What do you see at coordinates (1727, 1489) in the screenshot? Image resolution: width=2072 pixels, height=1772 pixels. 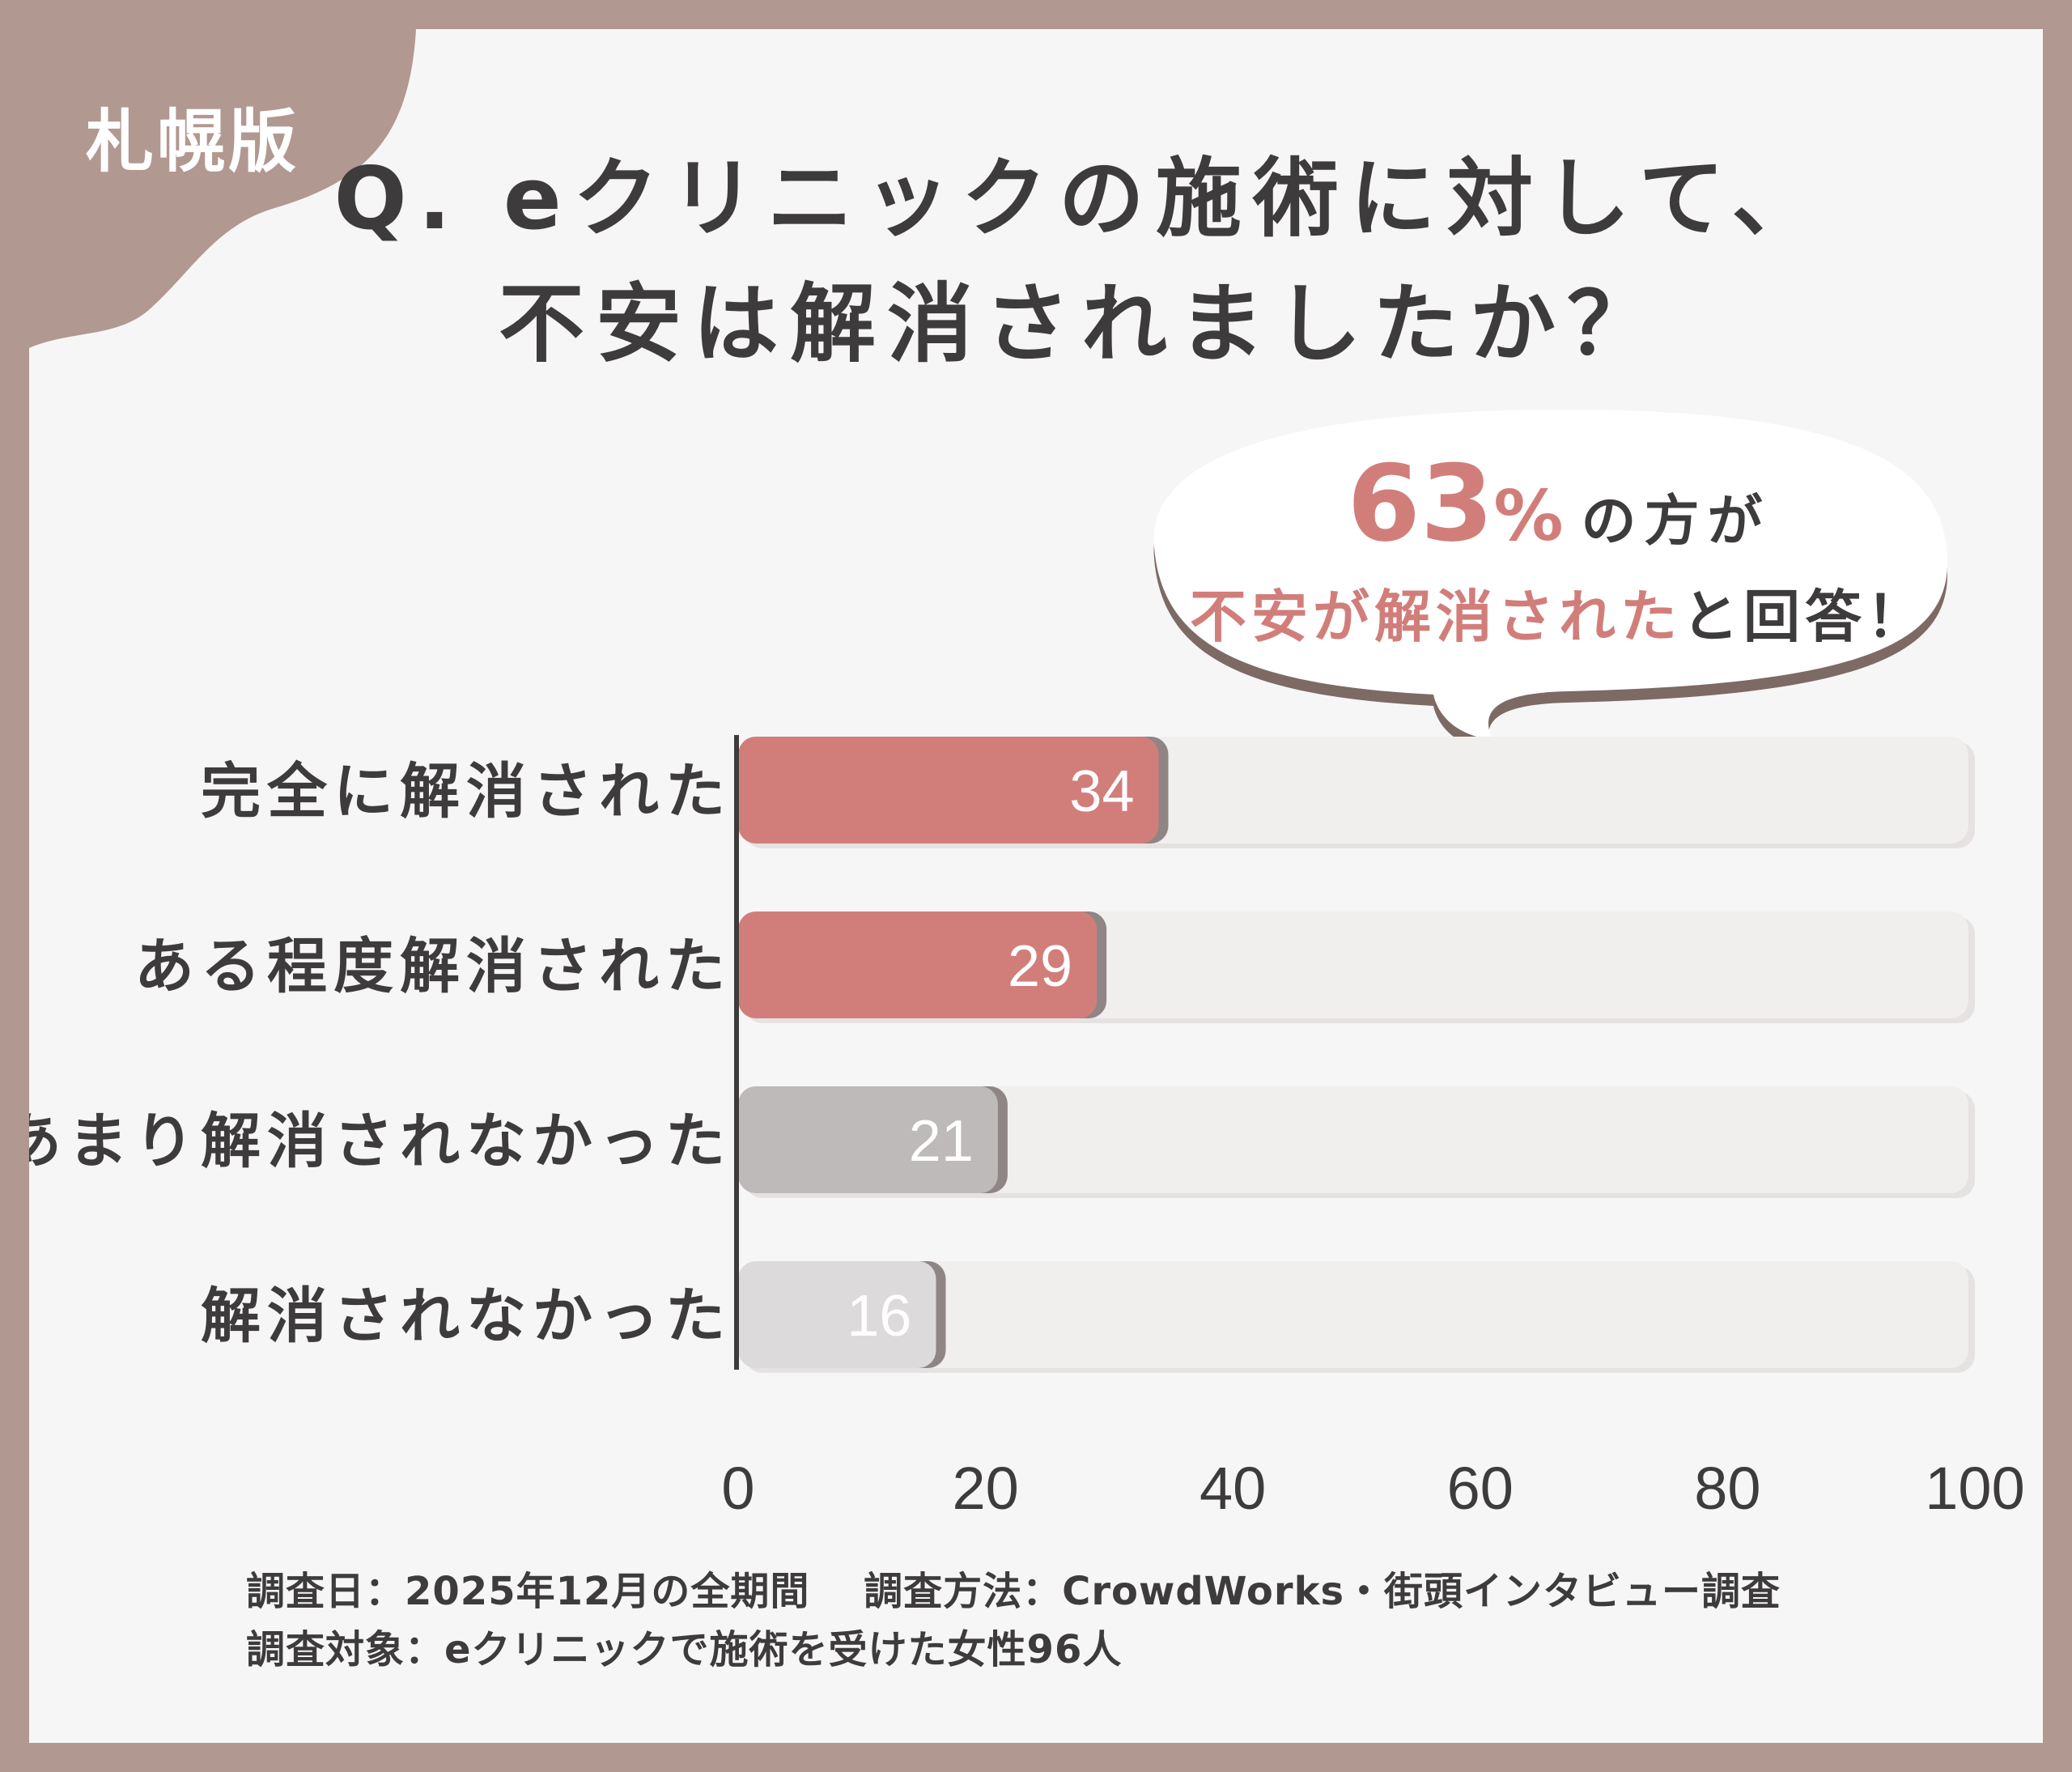 I see `x-tick-label: 80` at bounding box center [1727, 1489].